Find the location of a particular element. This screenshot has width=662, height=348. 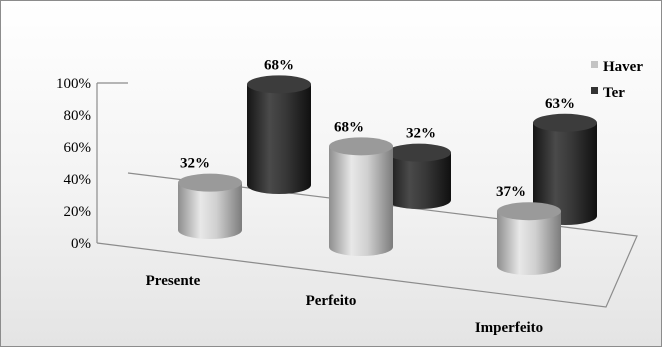

legend-swatch-ter is located at coordinates (594, 90).